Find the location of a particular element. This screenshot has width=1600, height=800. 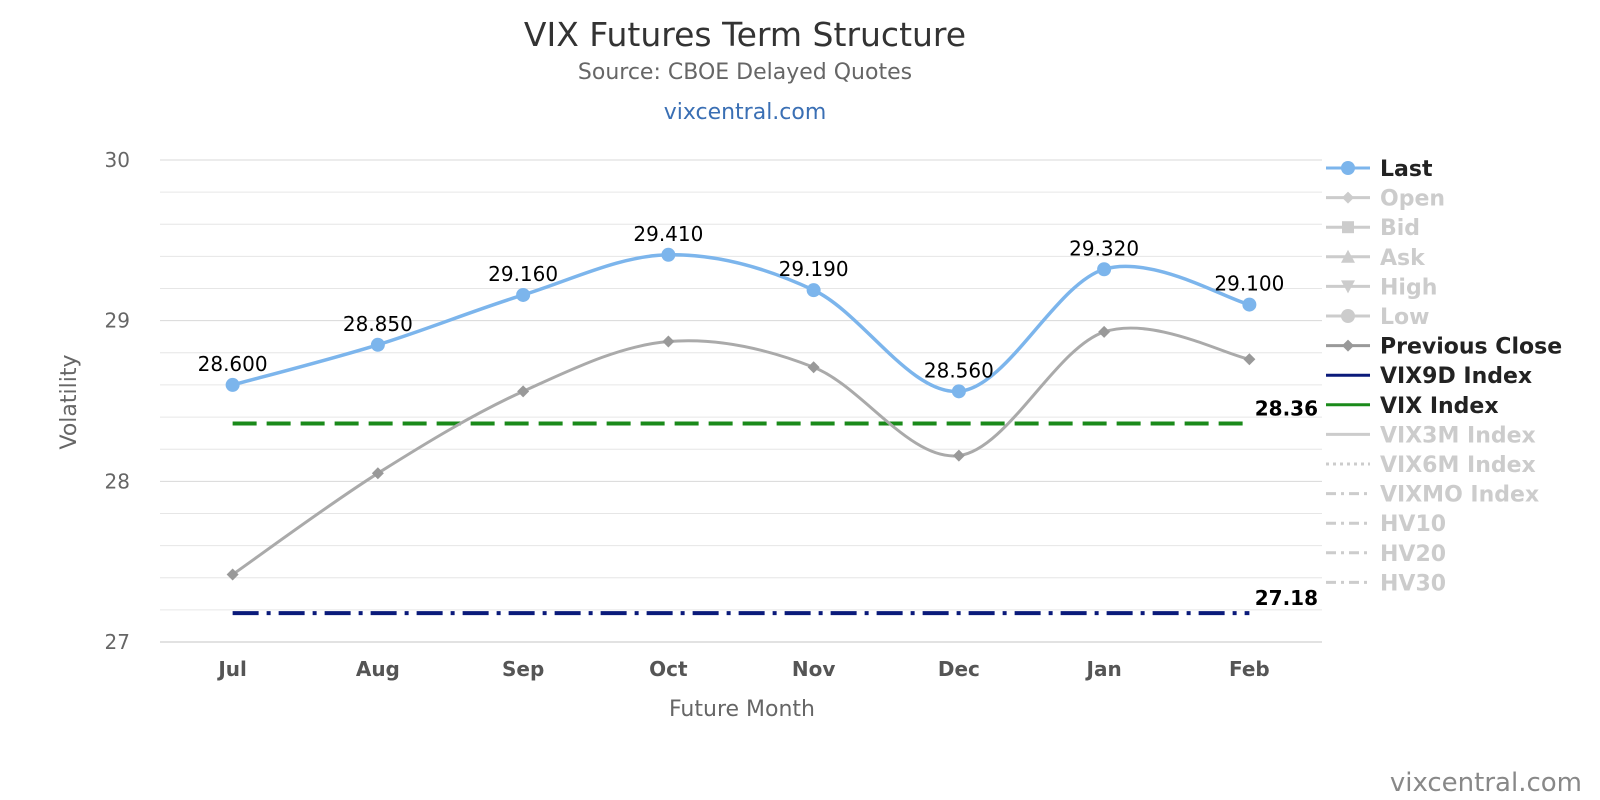

legend-label: Last is located at coordinates (1406, 169).